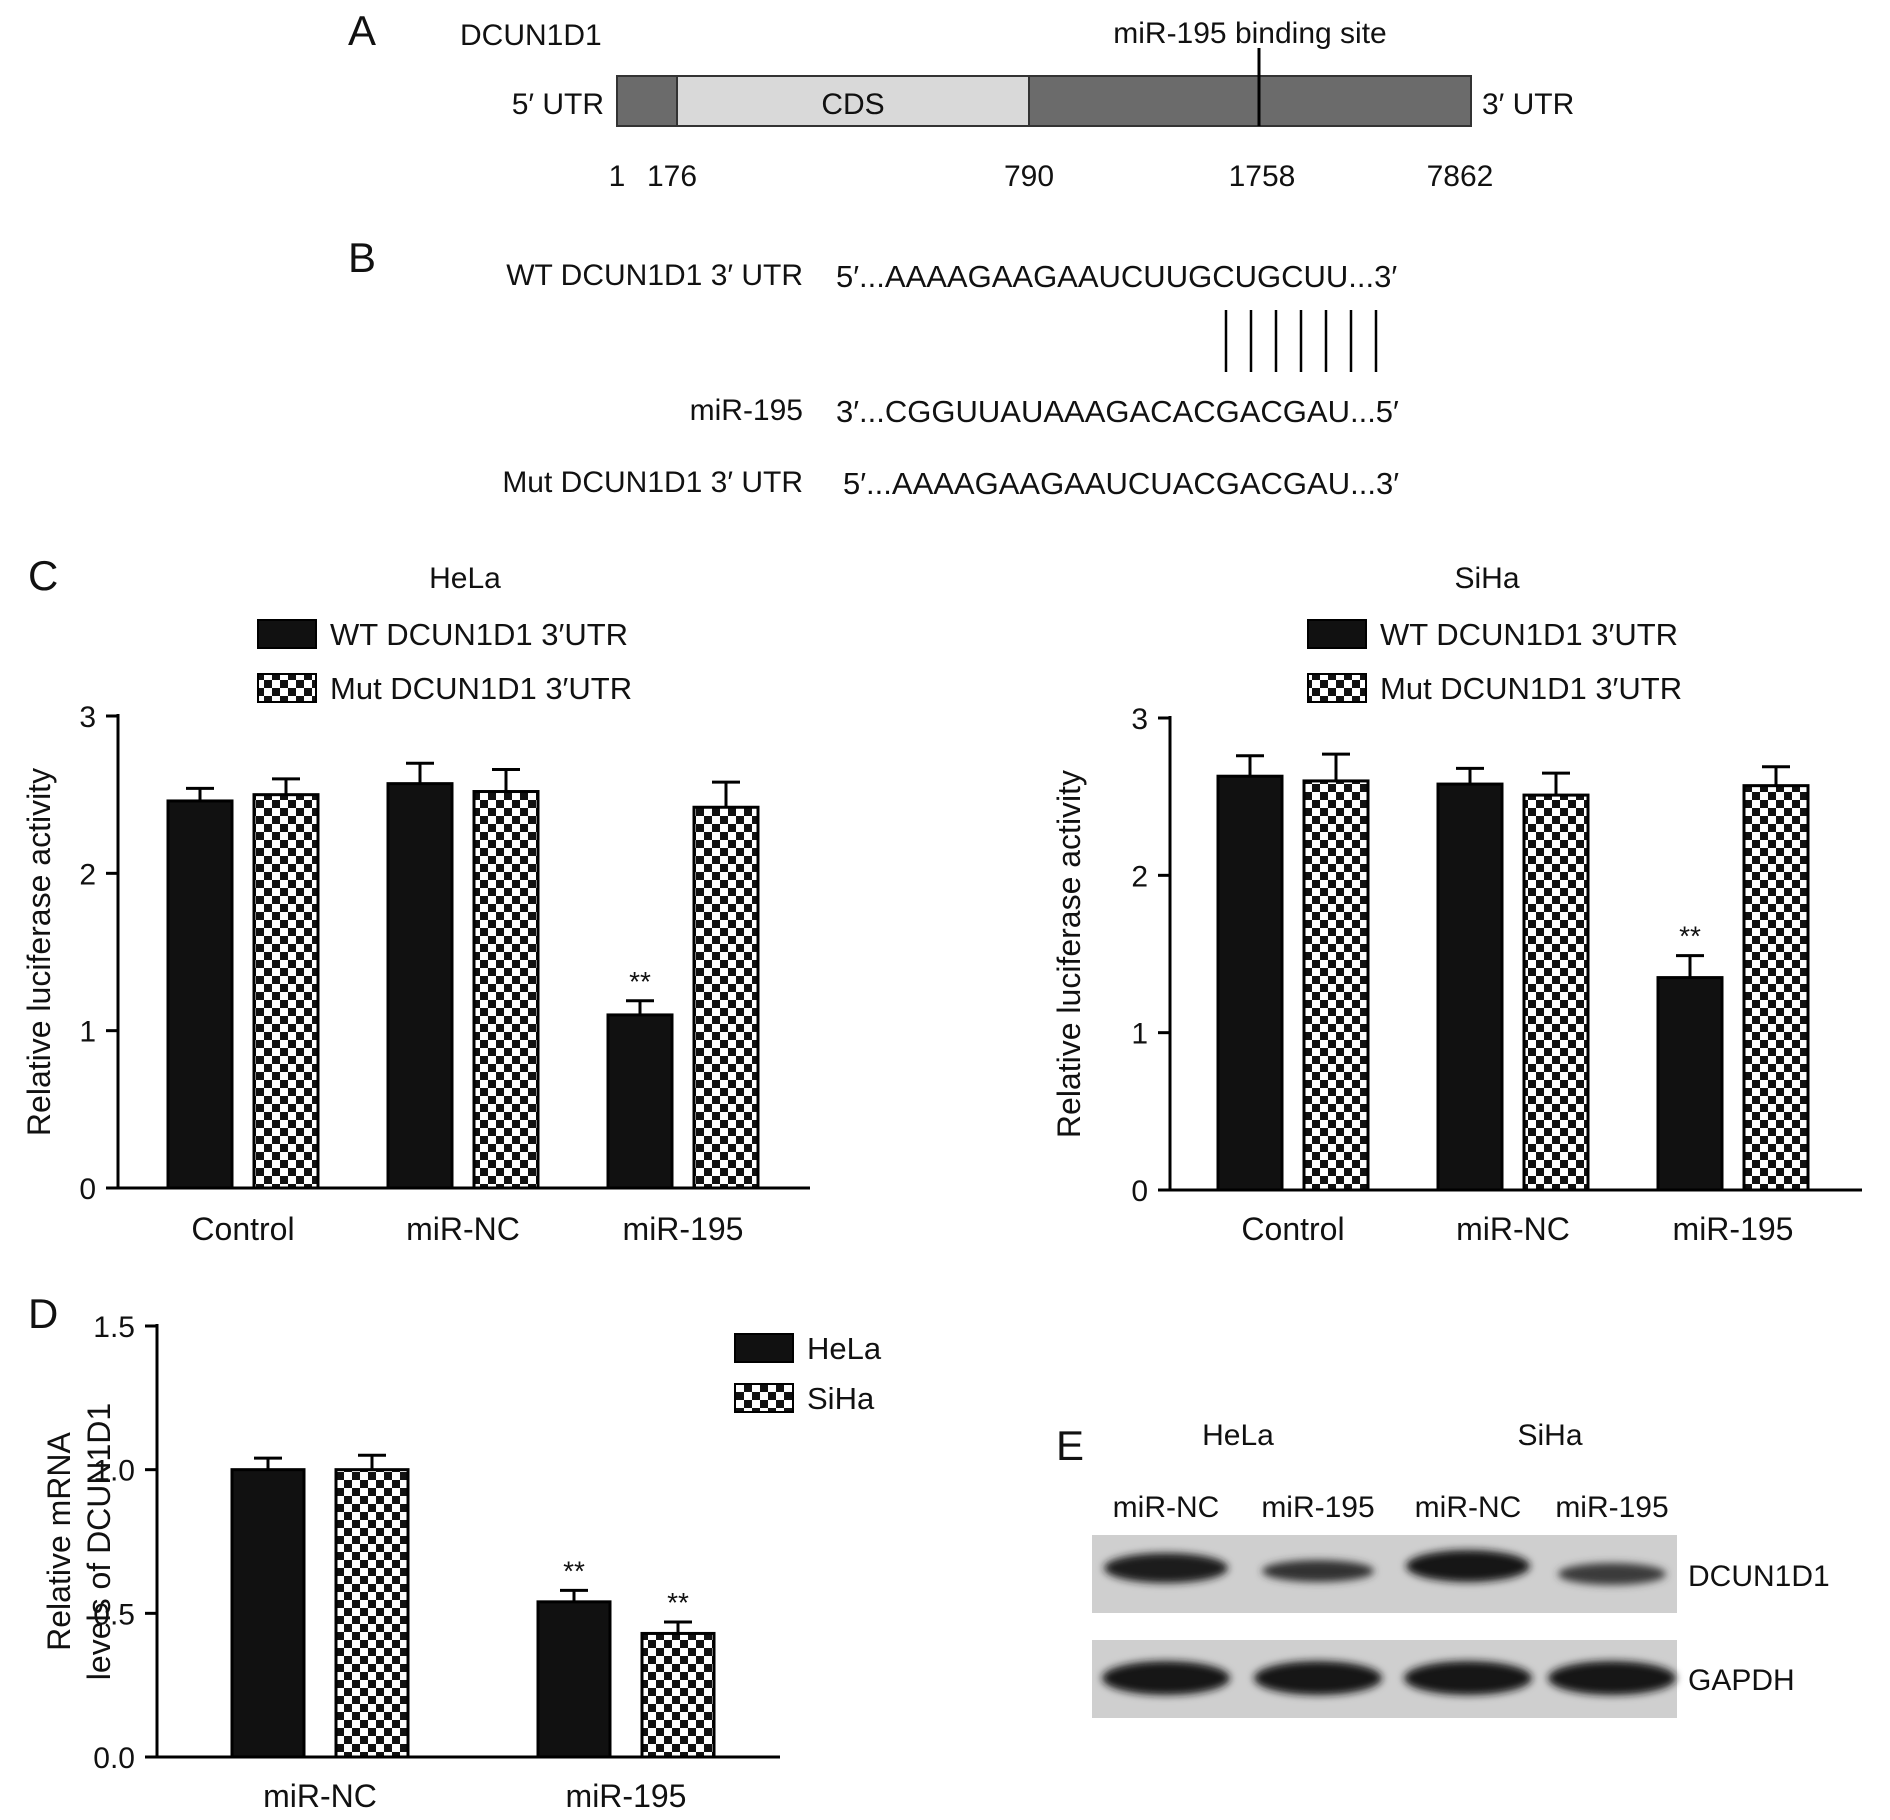 The image size is (1890, 1820). What do you see at coordinates (114, 1471) in the screenshot?
I see `y-tick-label: 1.0` at bounding box center [114, 1471].